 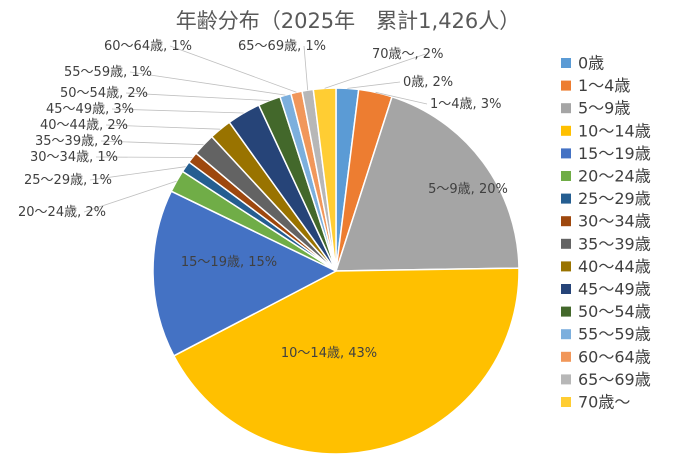 I want to click on slice-data-label: 25～29歳, 1%, so click(x=68, y=180).